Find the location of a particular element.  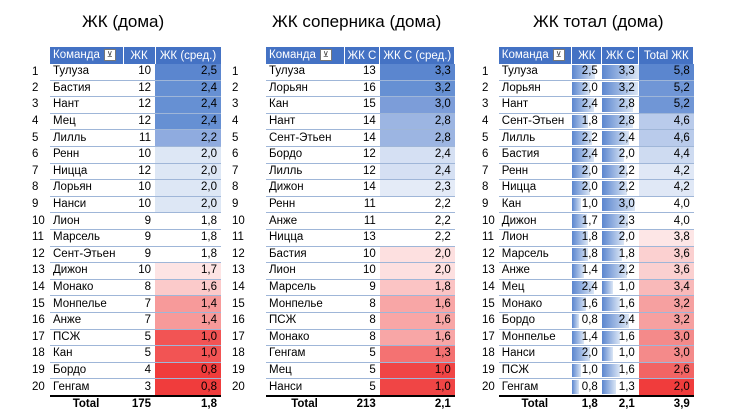

table-row: 13 Лион 10 2,0 is located at coordinates (342, 271).